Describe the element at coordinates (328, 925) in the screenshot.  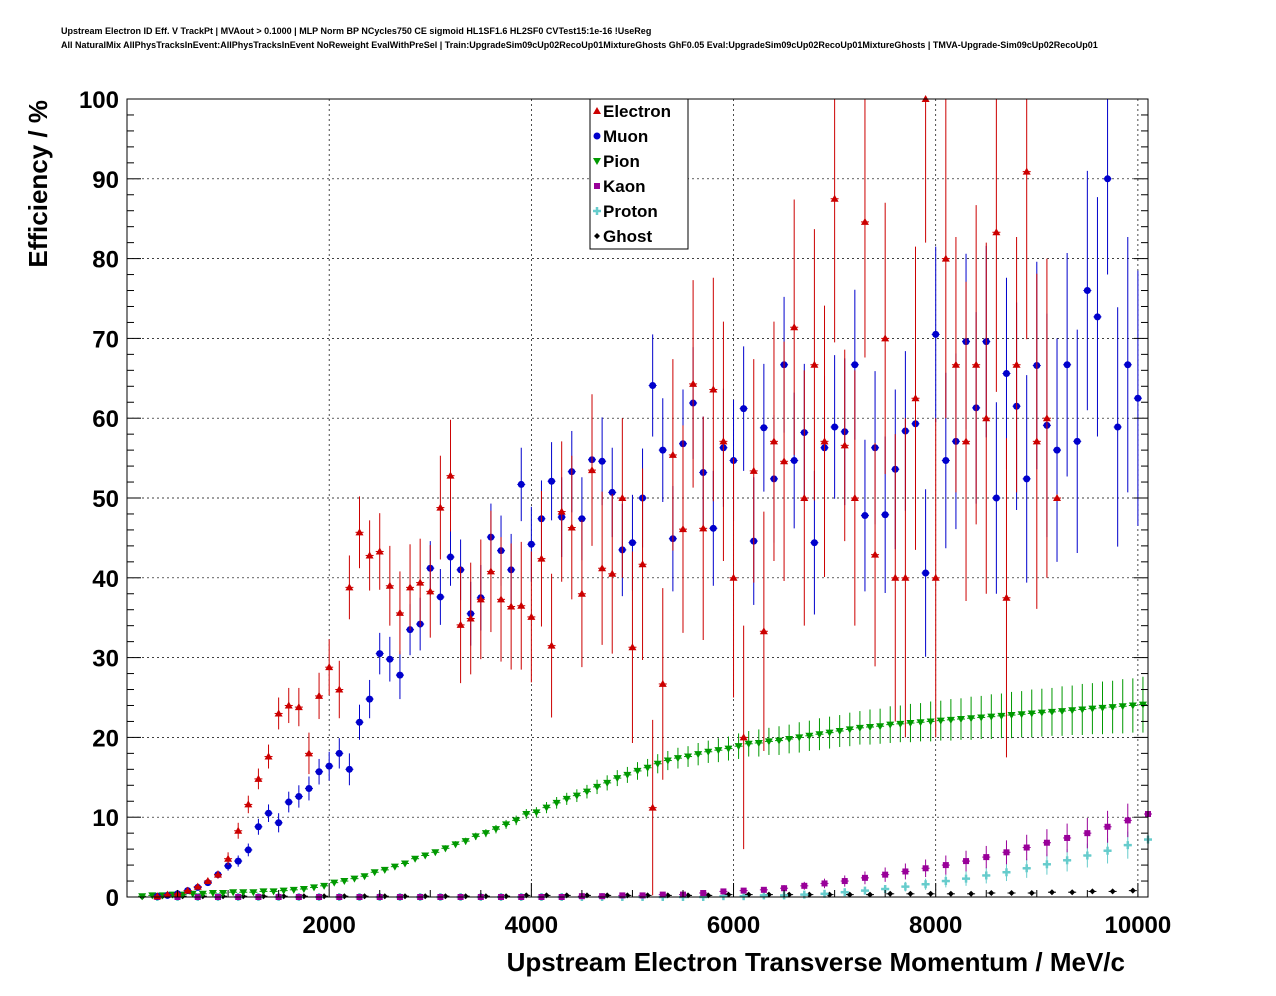
I see `x-tick-label: 2000` at that location.